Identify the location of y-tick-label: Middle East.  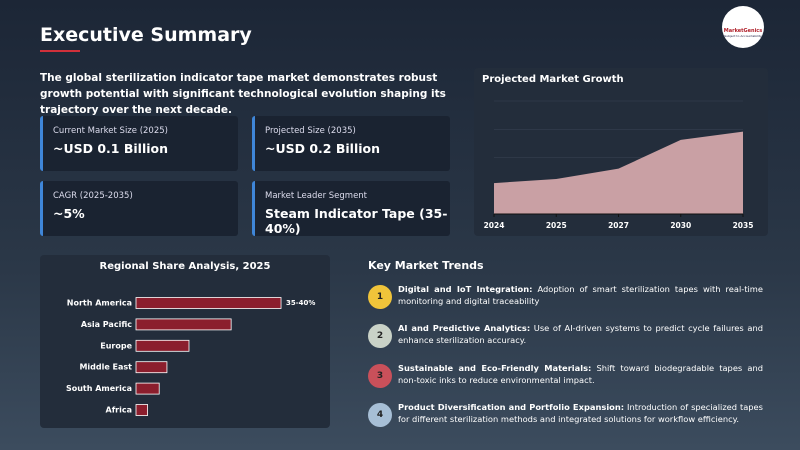
(105, 367).